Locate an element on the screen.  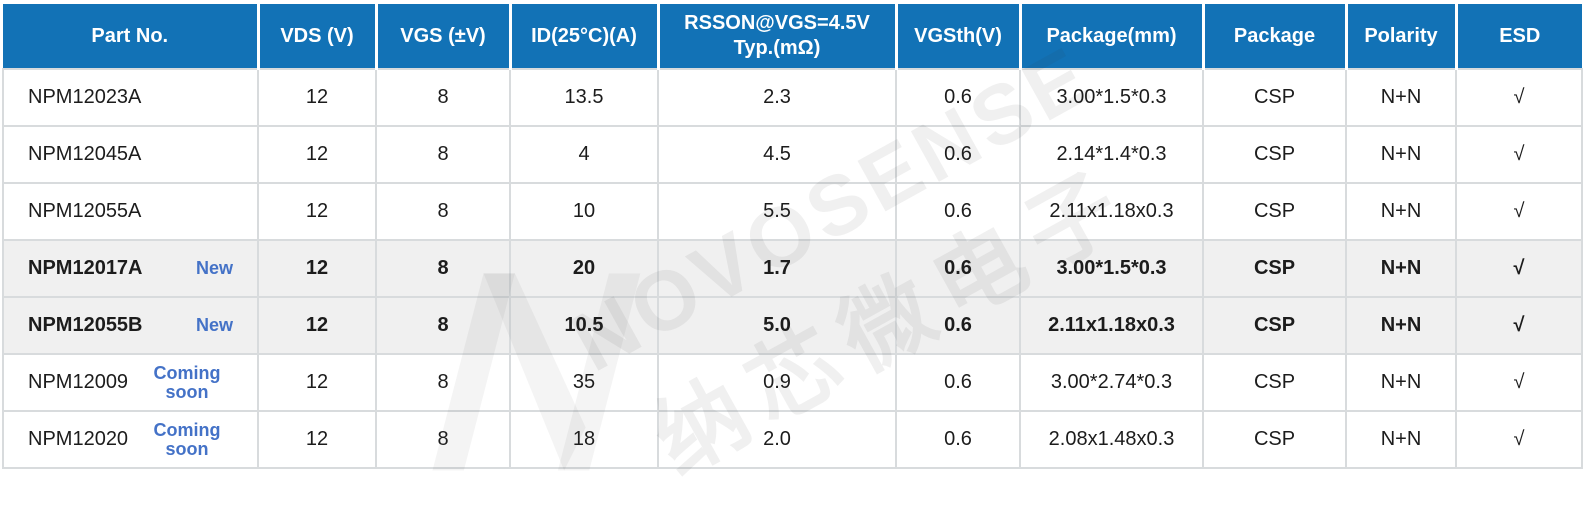
cell-package_mm: 2.08x1.48x0.3 is located at coordinates (1111, 439).